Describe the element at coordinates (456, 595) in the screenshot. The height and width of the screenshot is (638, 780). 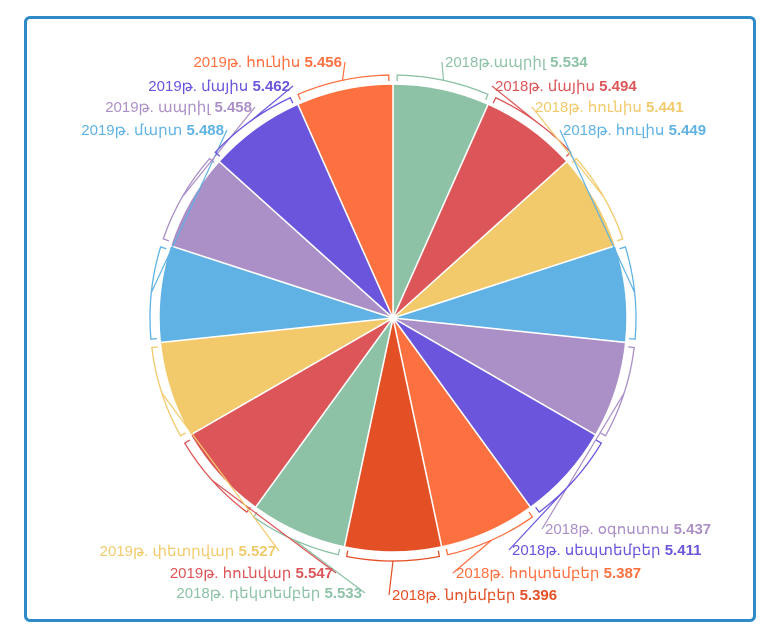
I see `slice-label-name: 2018թ. նոյեմբեր` at that location.